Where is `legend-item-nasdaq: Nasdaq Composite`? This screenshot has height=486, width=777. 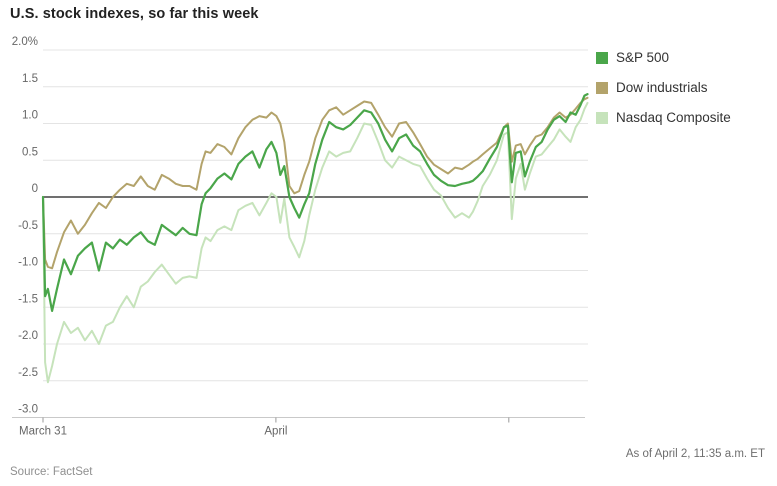
legend-item-nasdaq: Nasdaq Composite is located at coordinates (663, 117).